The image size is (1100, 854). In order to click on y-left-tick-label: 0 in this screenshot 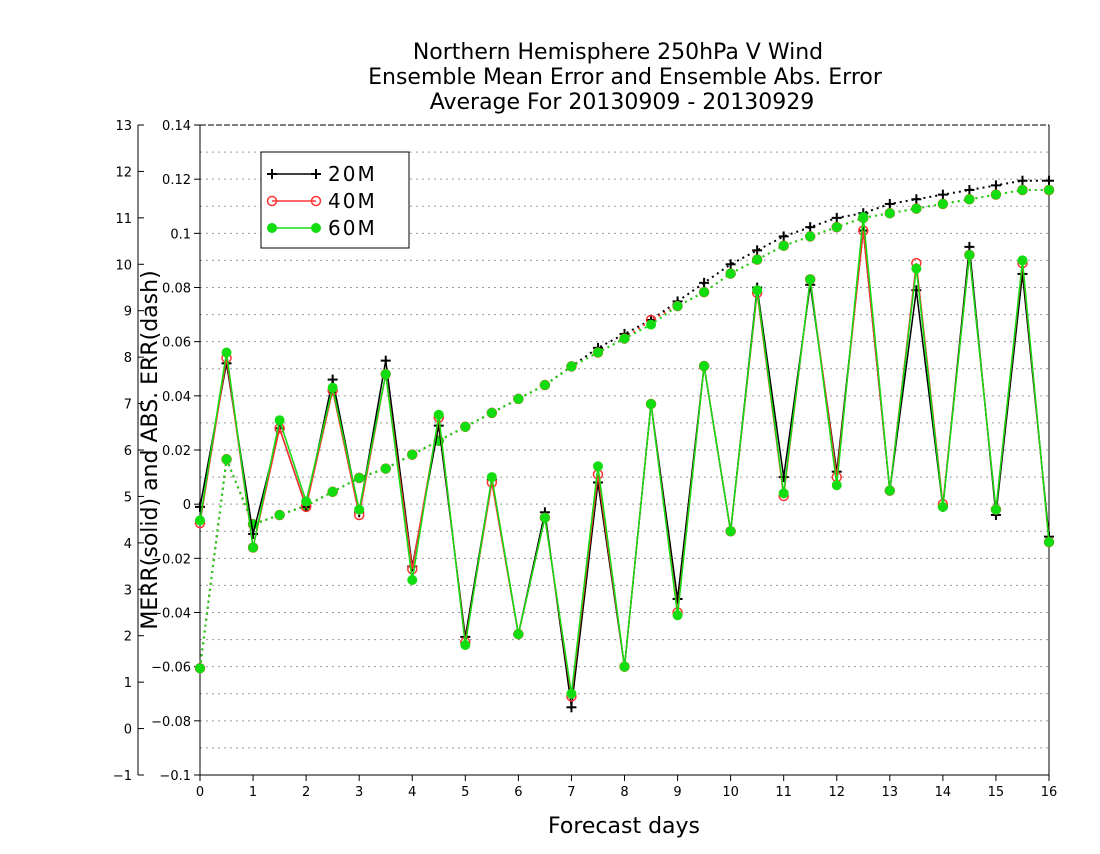, I will do `click(128, 730)`.